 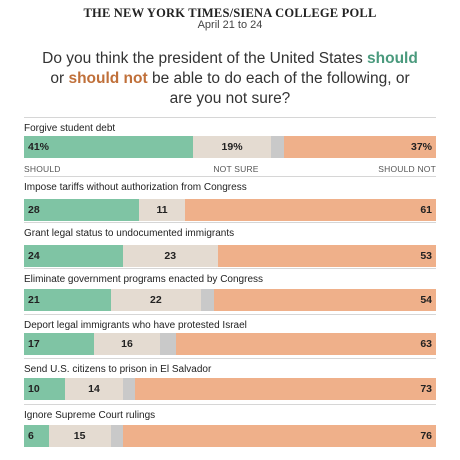 I want to click on value-label-should: 6, so click(x=31, y=436).